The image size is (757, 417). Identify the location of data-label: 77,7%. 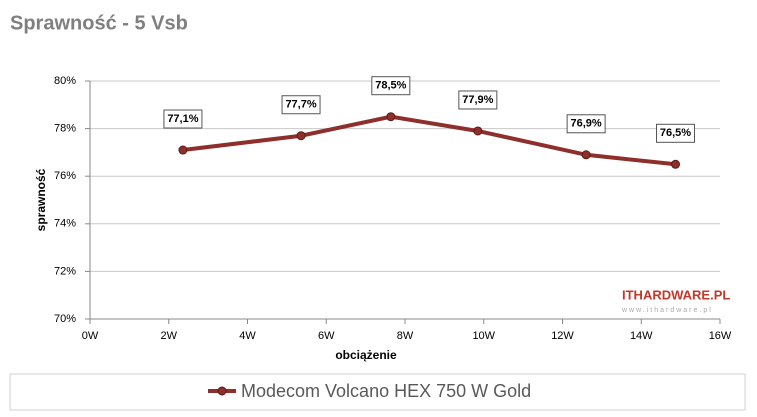
(300, 105).